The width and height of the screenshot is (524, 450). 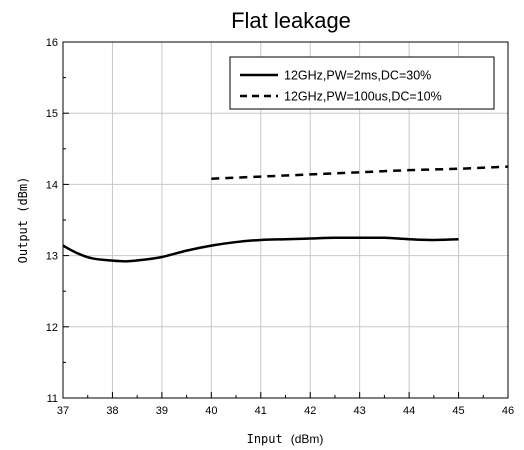 What do you see at coordinates (458, 411) in the screenshot?
I see `x-tick-label: 45` at bounding box center [458, 411].